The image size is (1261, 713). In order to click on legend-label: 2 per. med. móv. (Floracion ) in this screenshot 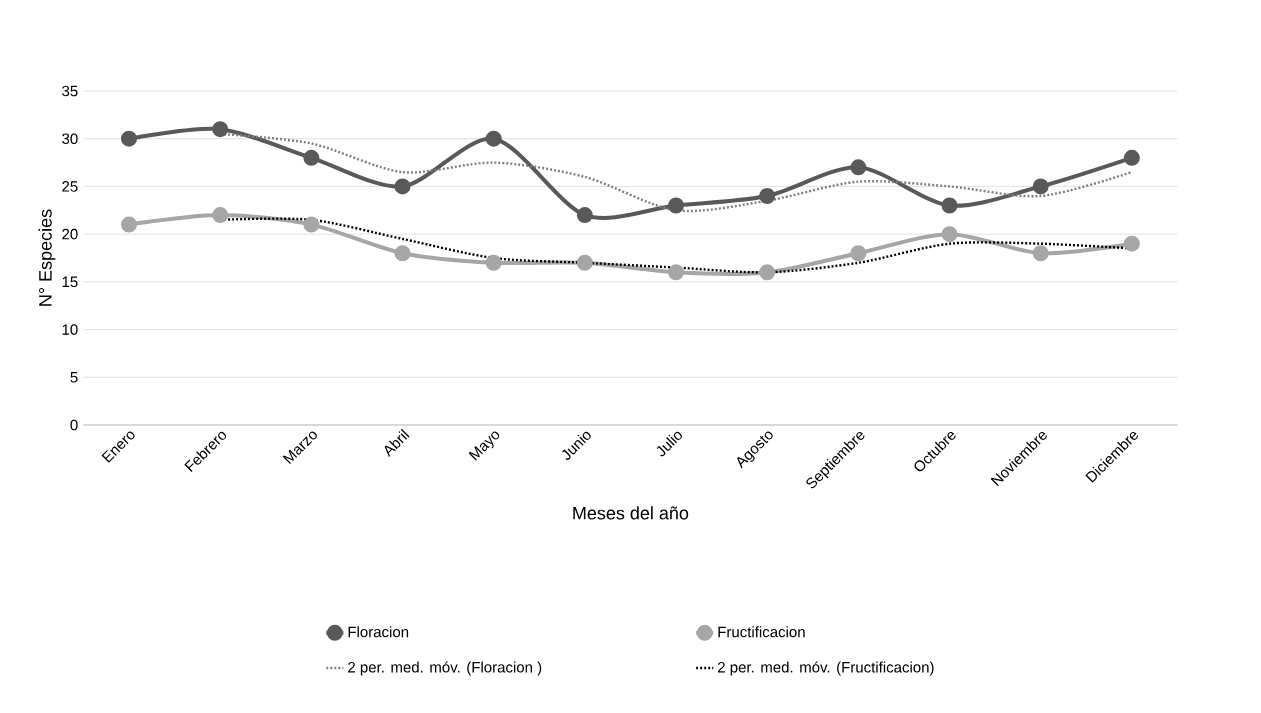, I will do `click(445, 668)`.